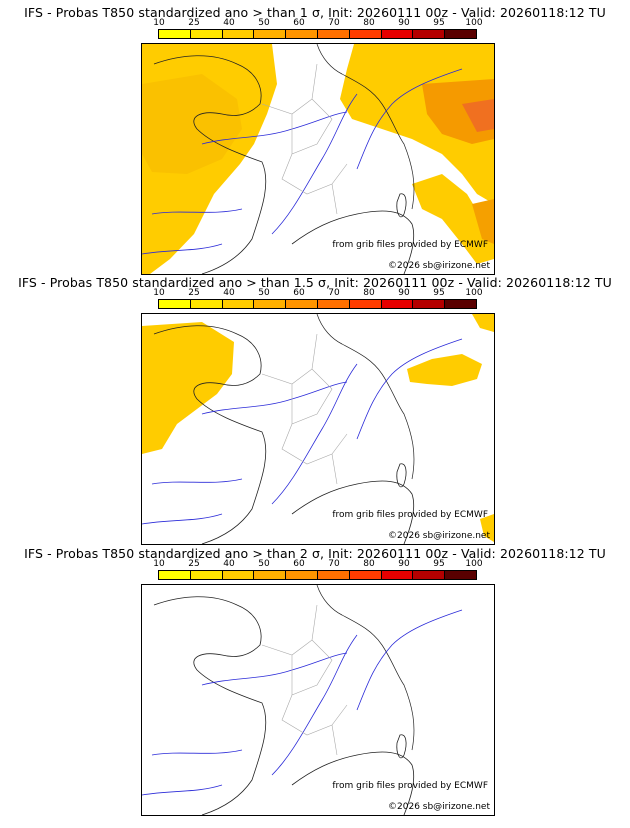 The width and height of the screenshot is (630, 828). I want to click on probability-area-west, so click(188, 388).